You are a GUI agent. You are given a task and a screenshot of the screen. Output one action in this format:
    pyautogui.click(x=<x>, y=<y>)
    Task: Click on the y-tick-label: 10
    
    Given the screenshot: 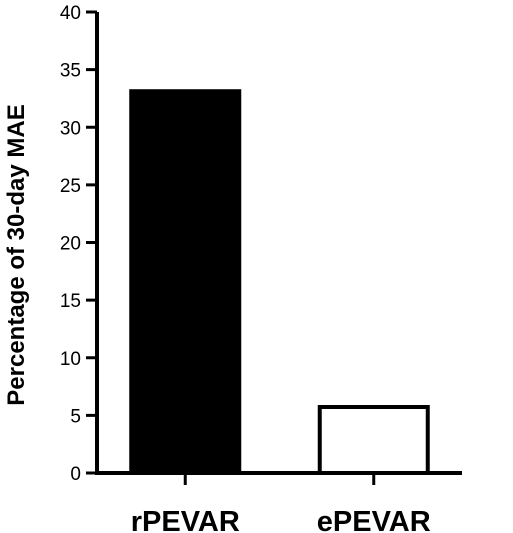 What is the action you would take?
    pyautogui.click(x=70, y=359)
    